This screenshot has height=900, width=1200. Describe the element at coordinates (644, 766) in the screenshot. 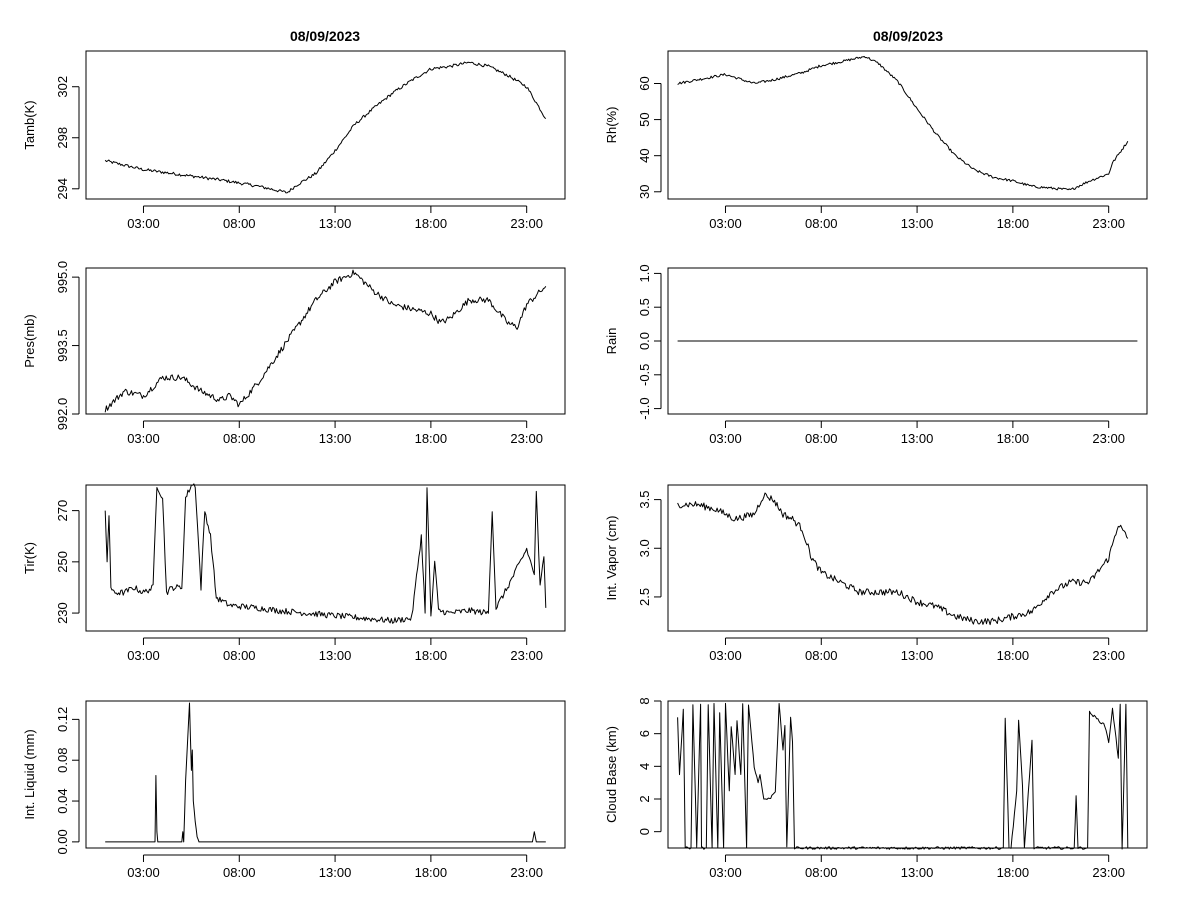

I see `cloudbase-y-tick-label: 4` at that location.